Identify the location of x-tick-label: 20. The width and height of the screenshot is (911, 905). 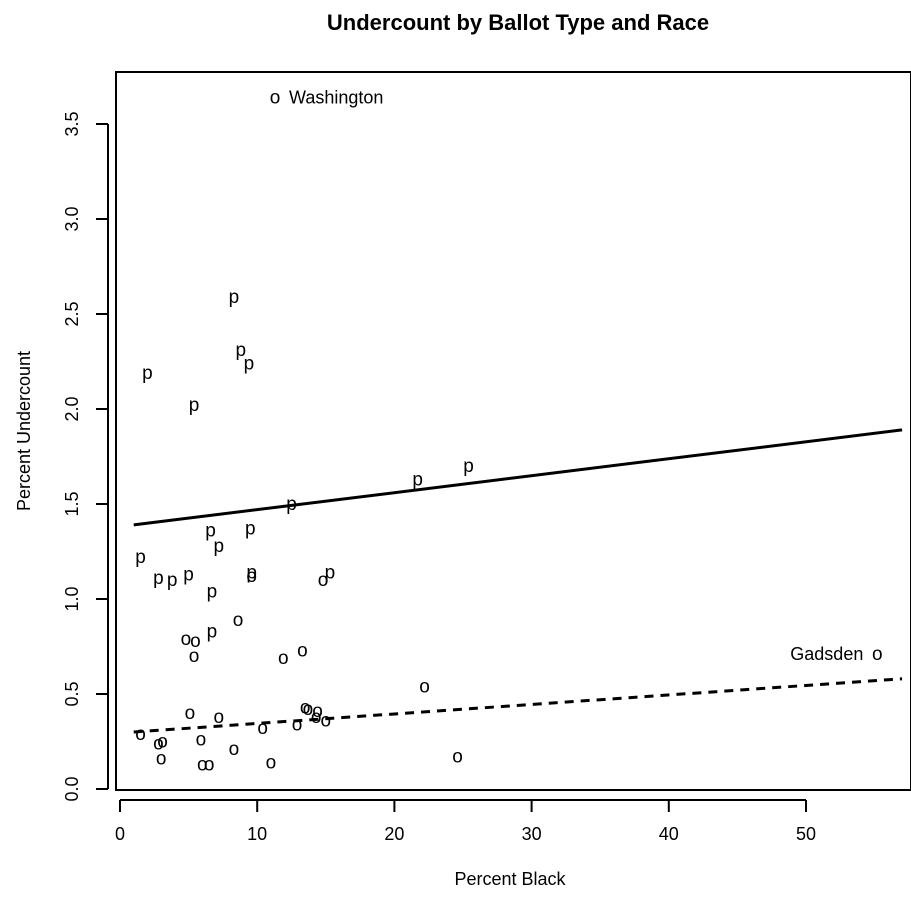
(394, 834).